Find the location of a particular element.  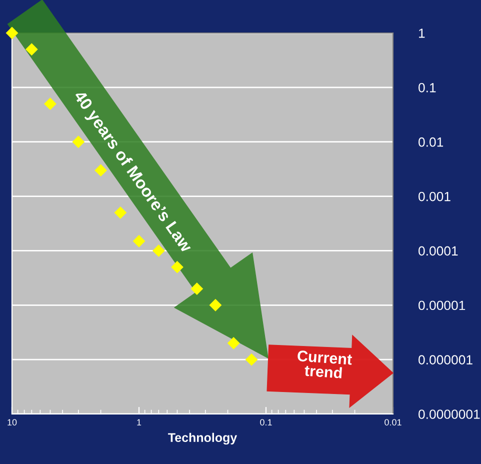

y-tick-label: 0.0000001 is located at coordinates (449, 414).